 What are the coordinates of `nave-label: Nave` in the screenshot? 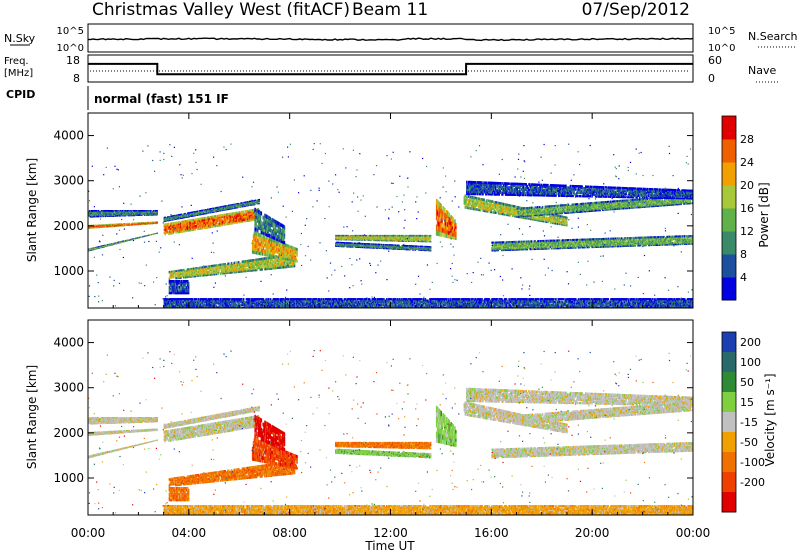 It's located at (762, 70).